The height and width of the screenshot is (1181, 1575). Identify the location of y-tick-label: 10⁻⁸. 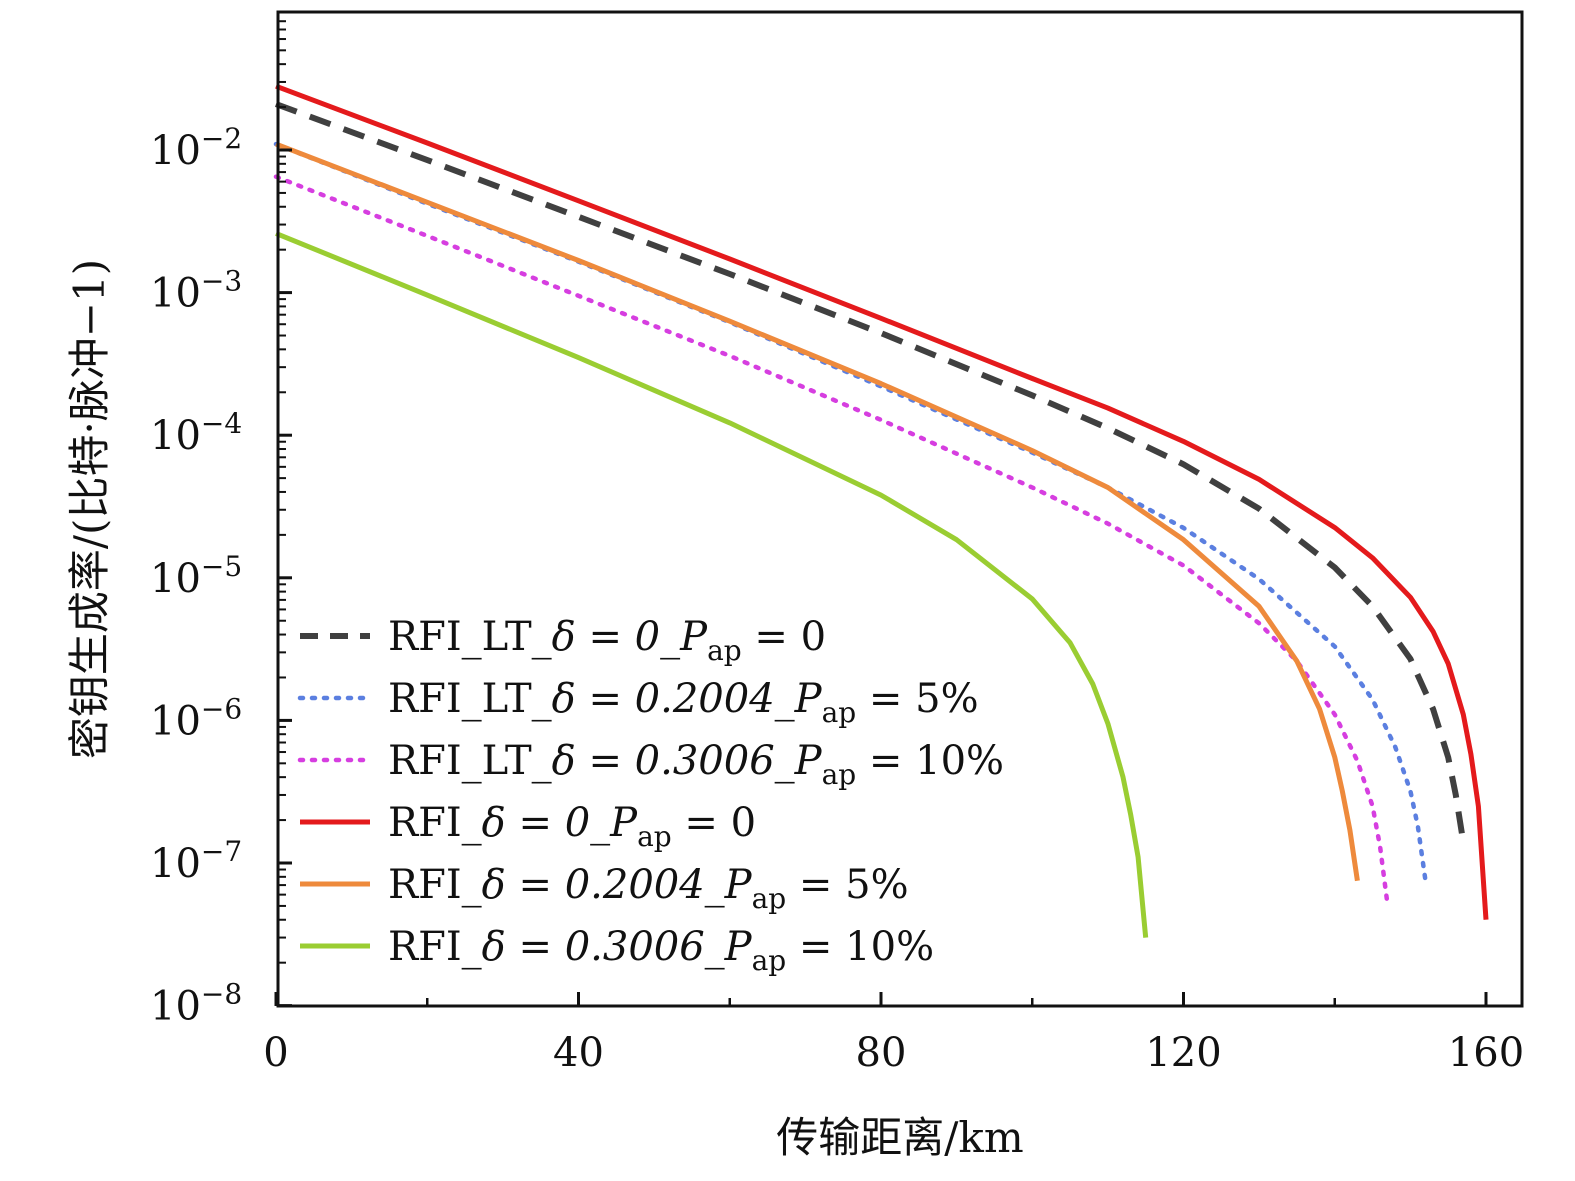
(196, 1004).